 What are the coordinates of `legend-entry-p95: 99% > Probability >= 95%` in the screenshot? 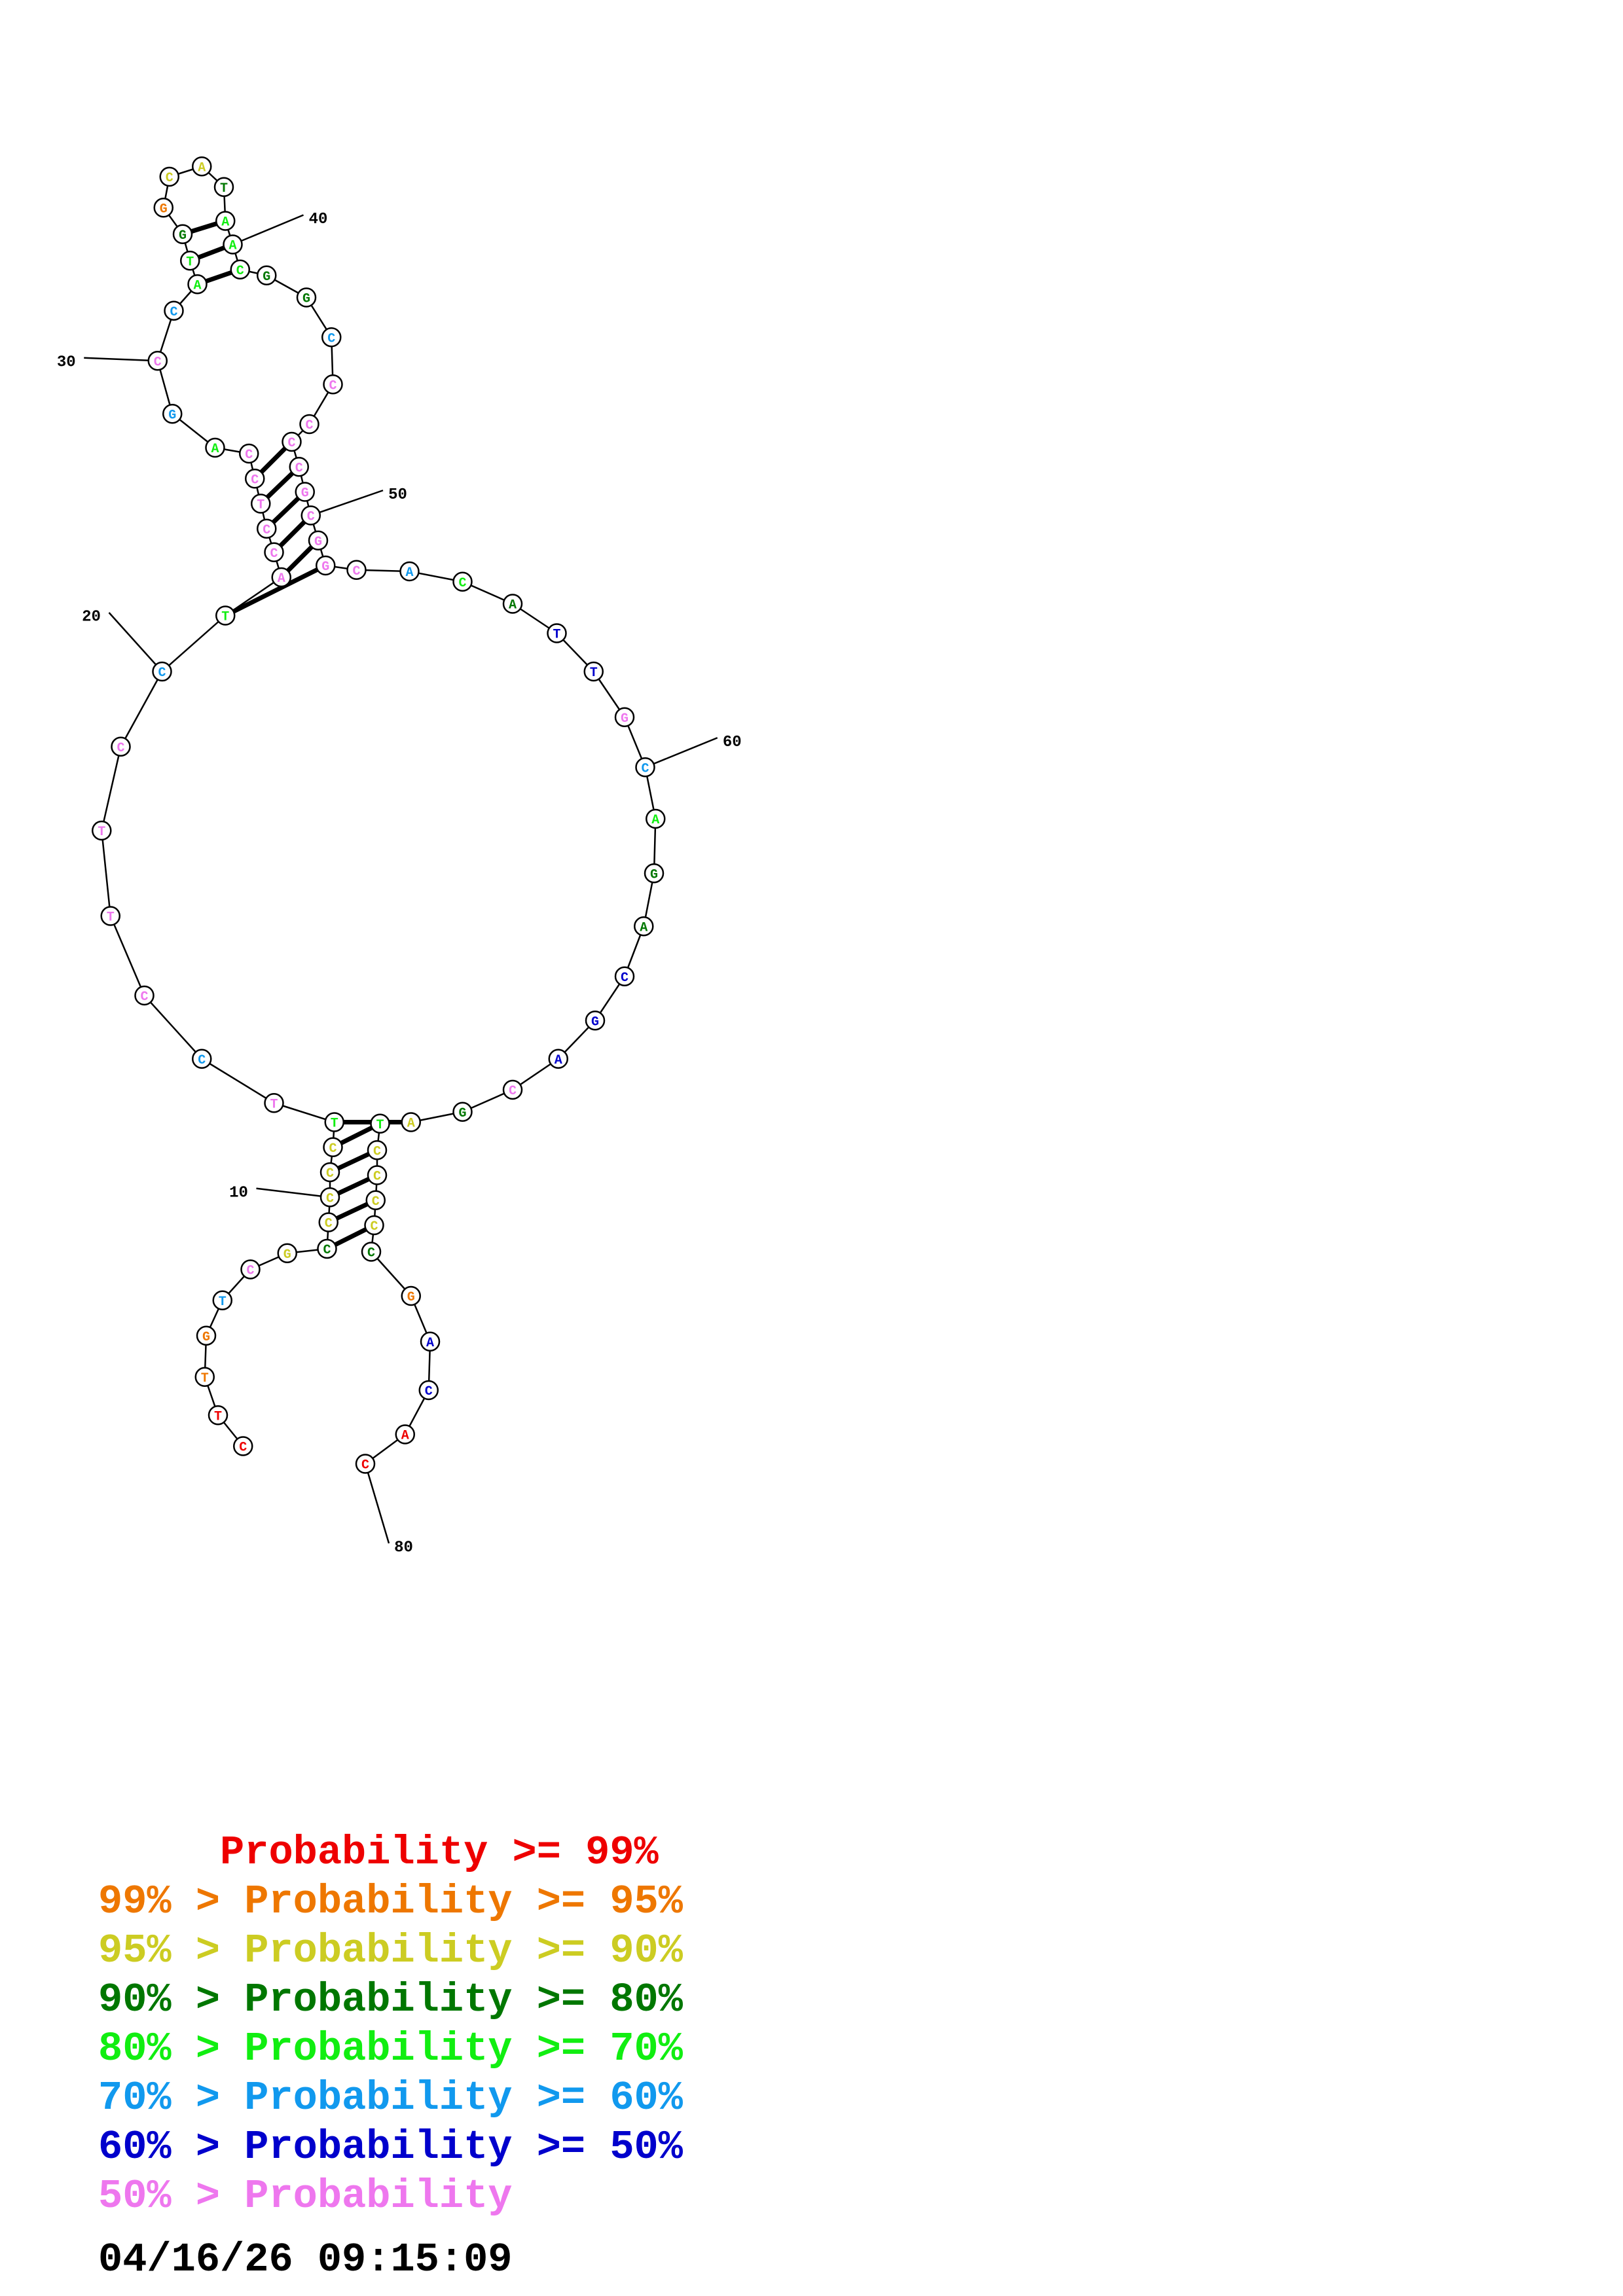 It's located at (390, 1901).